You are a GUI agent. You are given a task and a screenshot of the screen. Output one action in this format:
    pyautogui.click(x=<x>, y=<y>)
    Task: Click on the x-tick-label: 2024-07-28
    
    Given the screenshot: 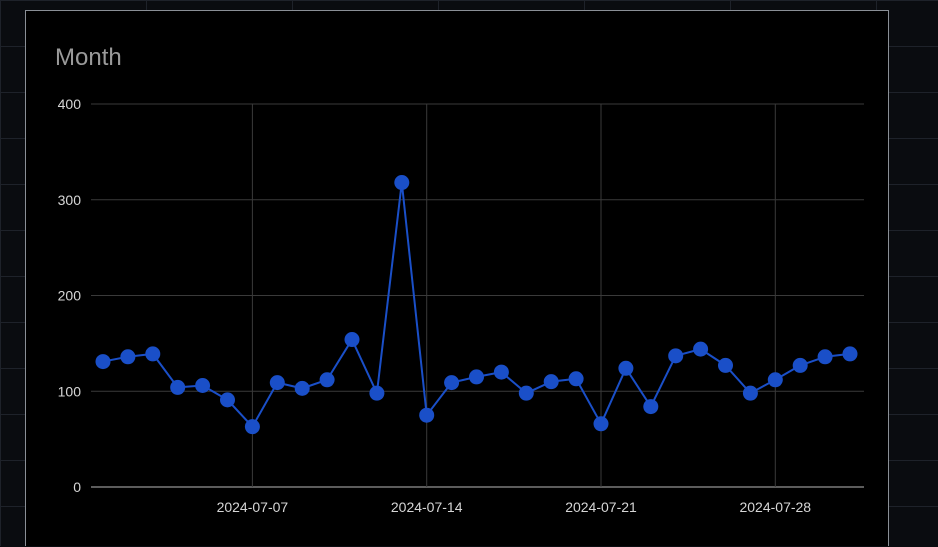 What is the action you would take?
    pyautogui.click(x=775, y=507)
    